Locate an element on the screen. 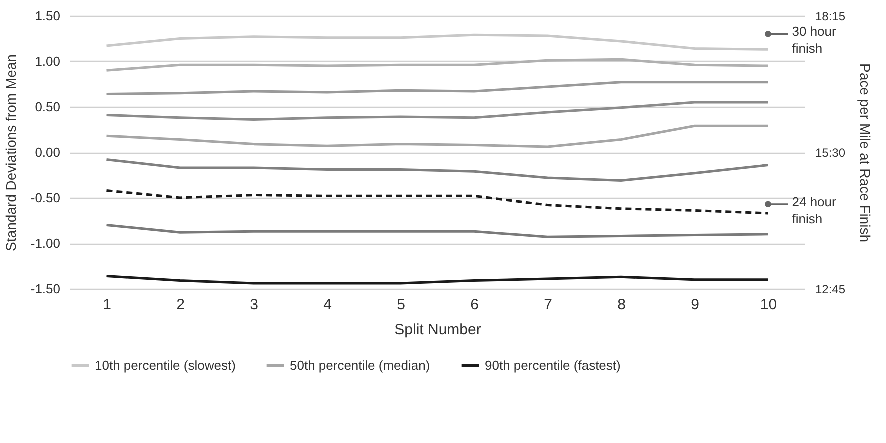  x-tick-label: 3 is located at coordinates (254, 305).